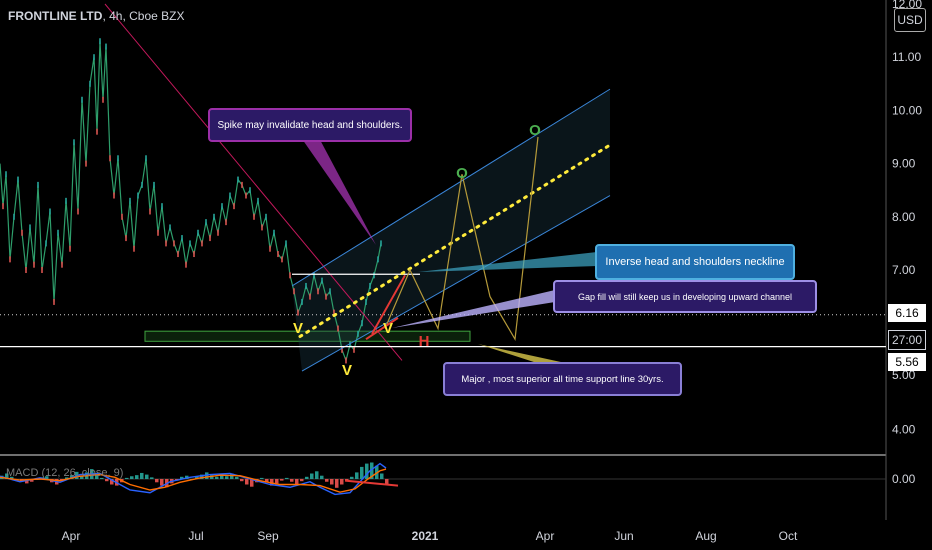 Image resolution: width=932 pixels, height=550 pixels. Describe the element at coordinates (524, 354) in the screenshot. I see `callout-major-pointer` at that location.